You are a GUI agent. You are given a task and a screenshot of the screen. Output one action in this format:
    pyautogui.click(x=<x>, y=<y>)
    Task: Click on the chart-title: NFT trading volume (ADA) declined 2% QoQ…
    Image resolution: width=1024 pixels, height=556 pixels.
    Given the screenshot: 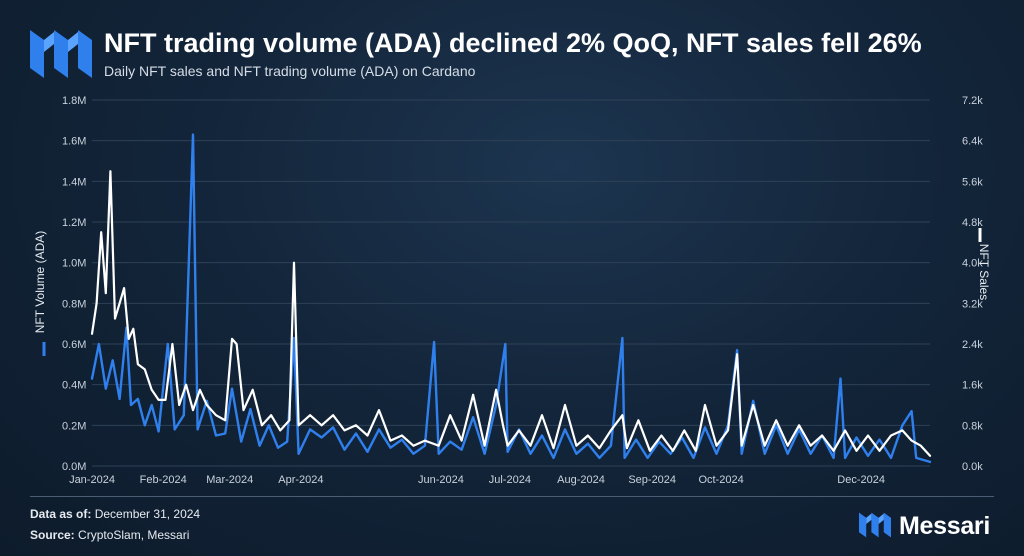 What is the action you would take?
    pyautogui.click(x=513, y=43)
    